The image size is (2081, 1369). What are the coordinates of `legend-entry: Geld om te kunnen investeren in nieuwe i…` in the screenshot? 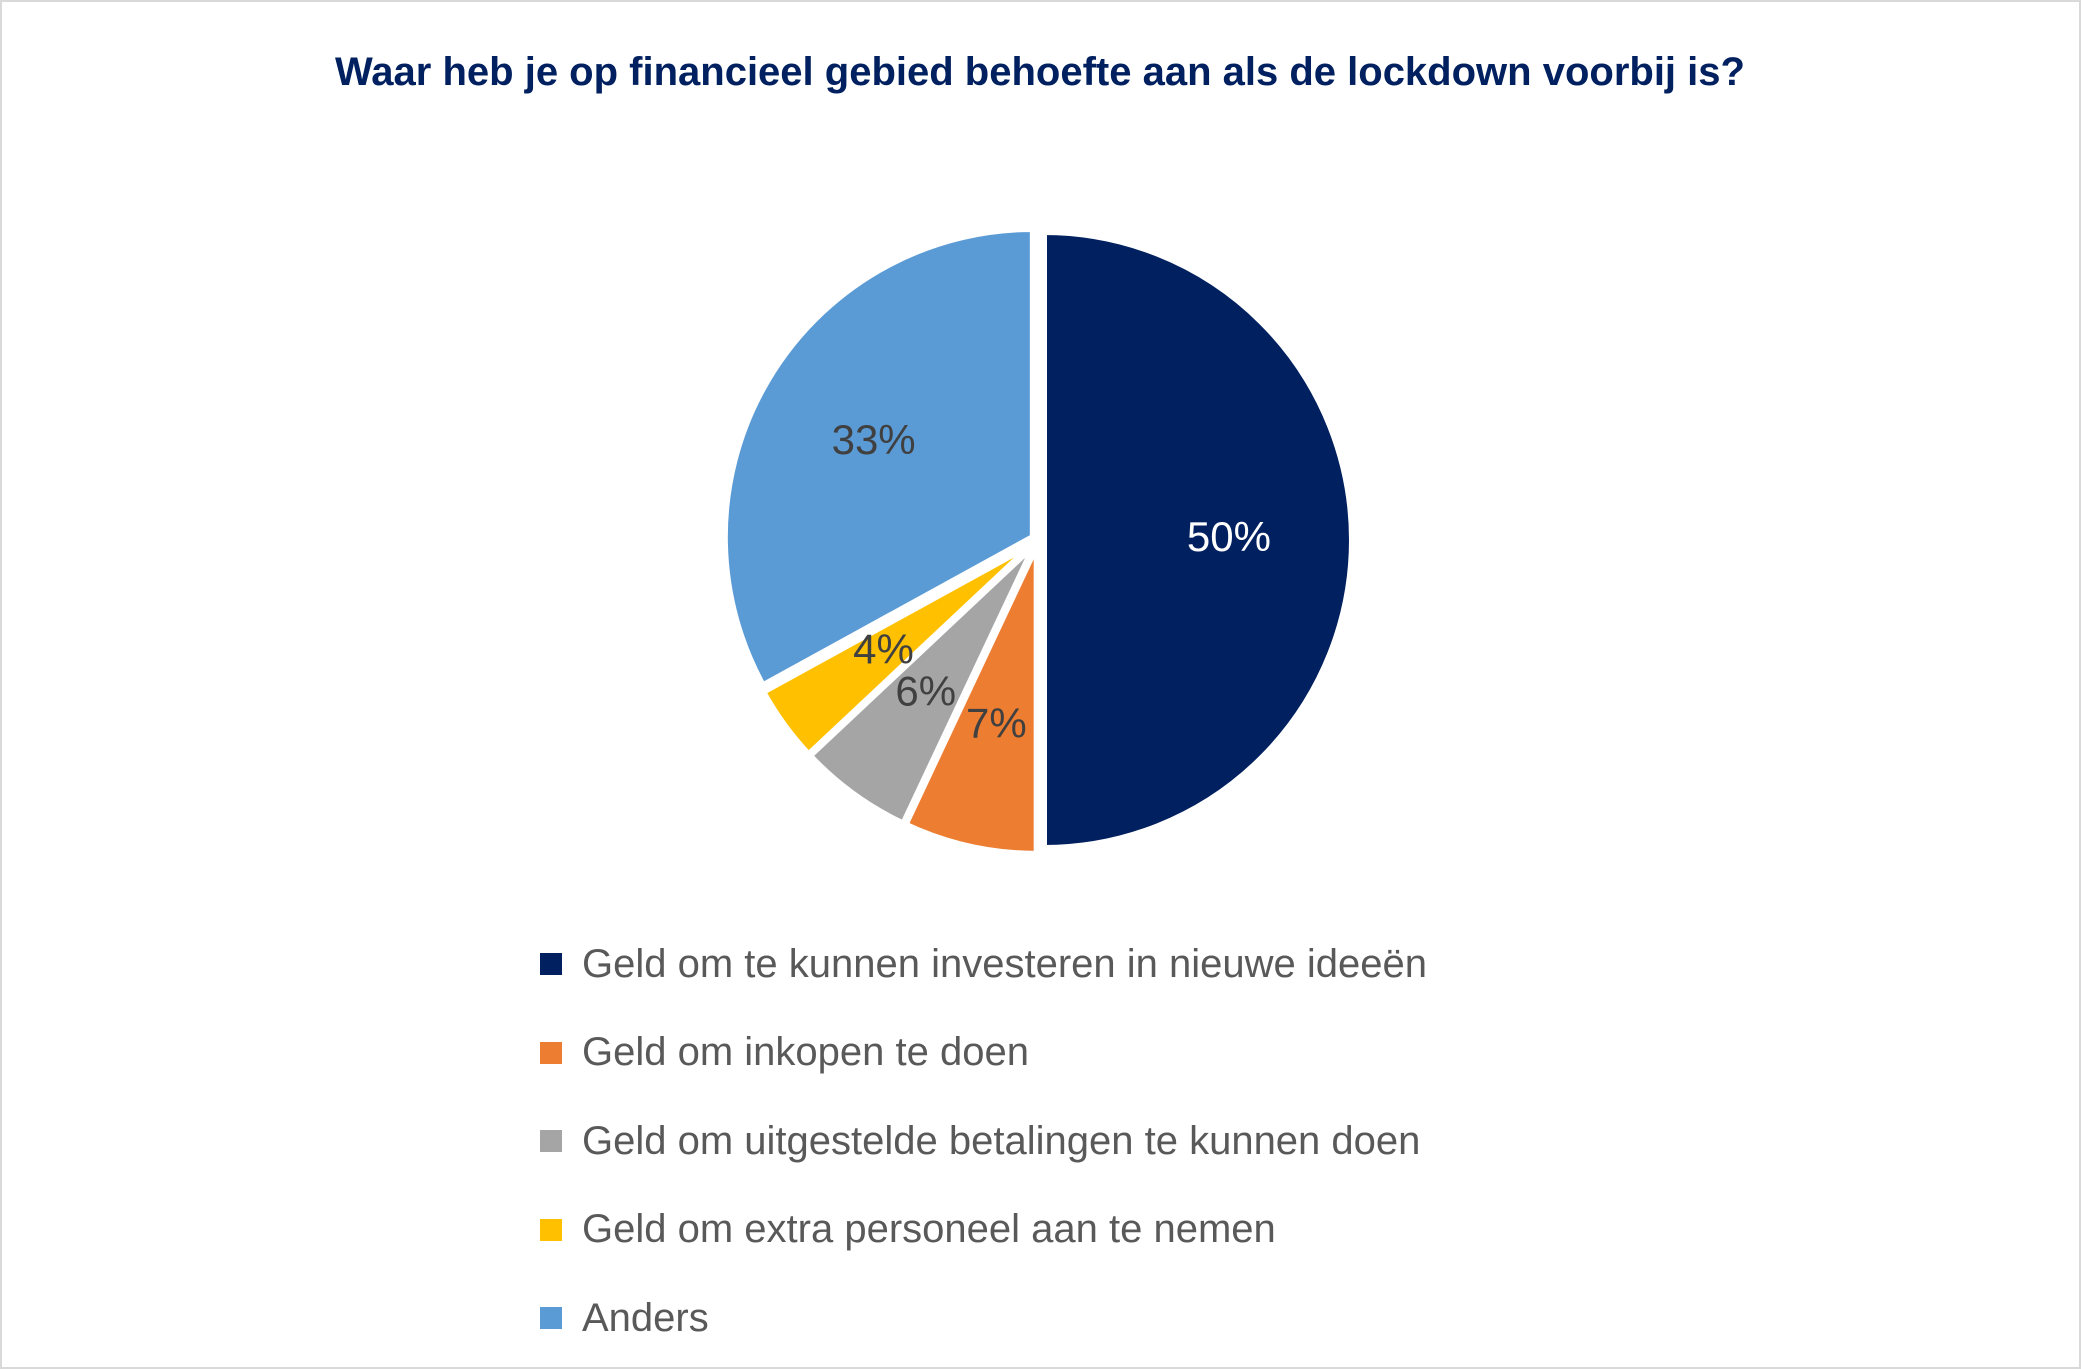 It's located at (983, 964).